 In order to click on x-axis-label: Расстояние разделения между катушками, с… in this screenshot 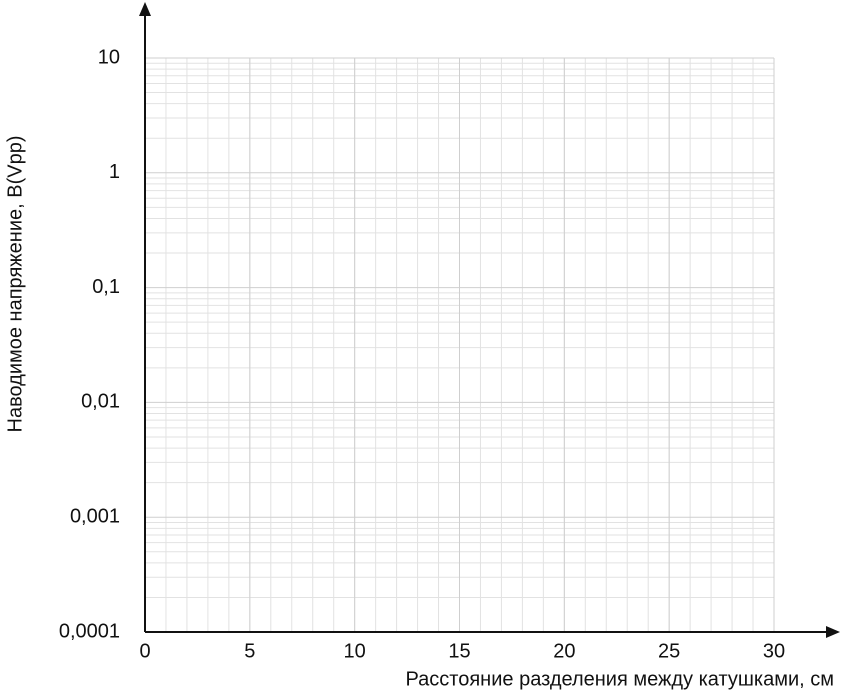, I will do `click(619, 679)`.